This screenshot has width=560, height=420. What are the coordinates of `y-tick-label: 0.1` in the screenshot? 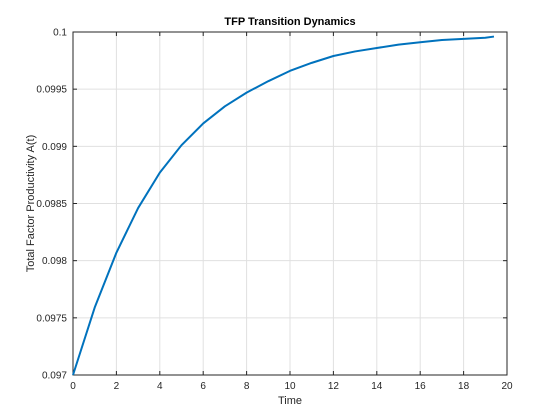 It's located at (60, 33).